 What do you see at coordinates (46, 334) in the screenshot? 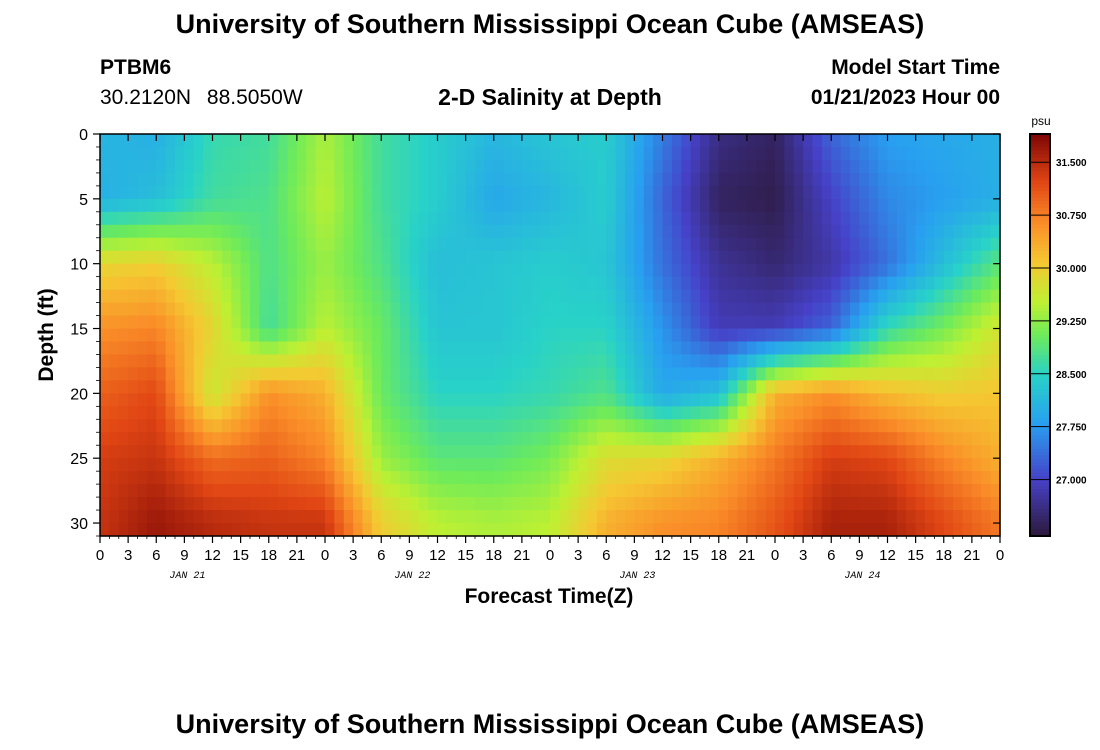
I see `y-axis-label: Depth (ft)` at bounding box center [46, 334].